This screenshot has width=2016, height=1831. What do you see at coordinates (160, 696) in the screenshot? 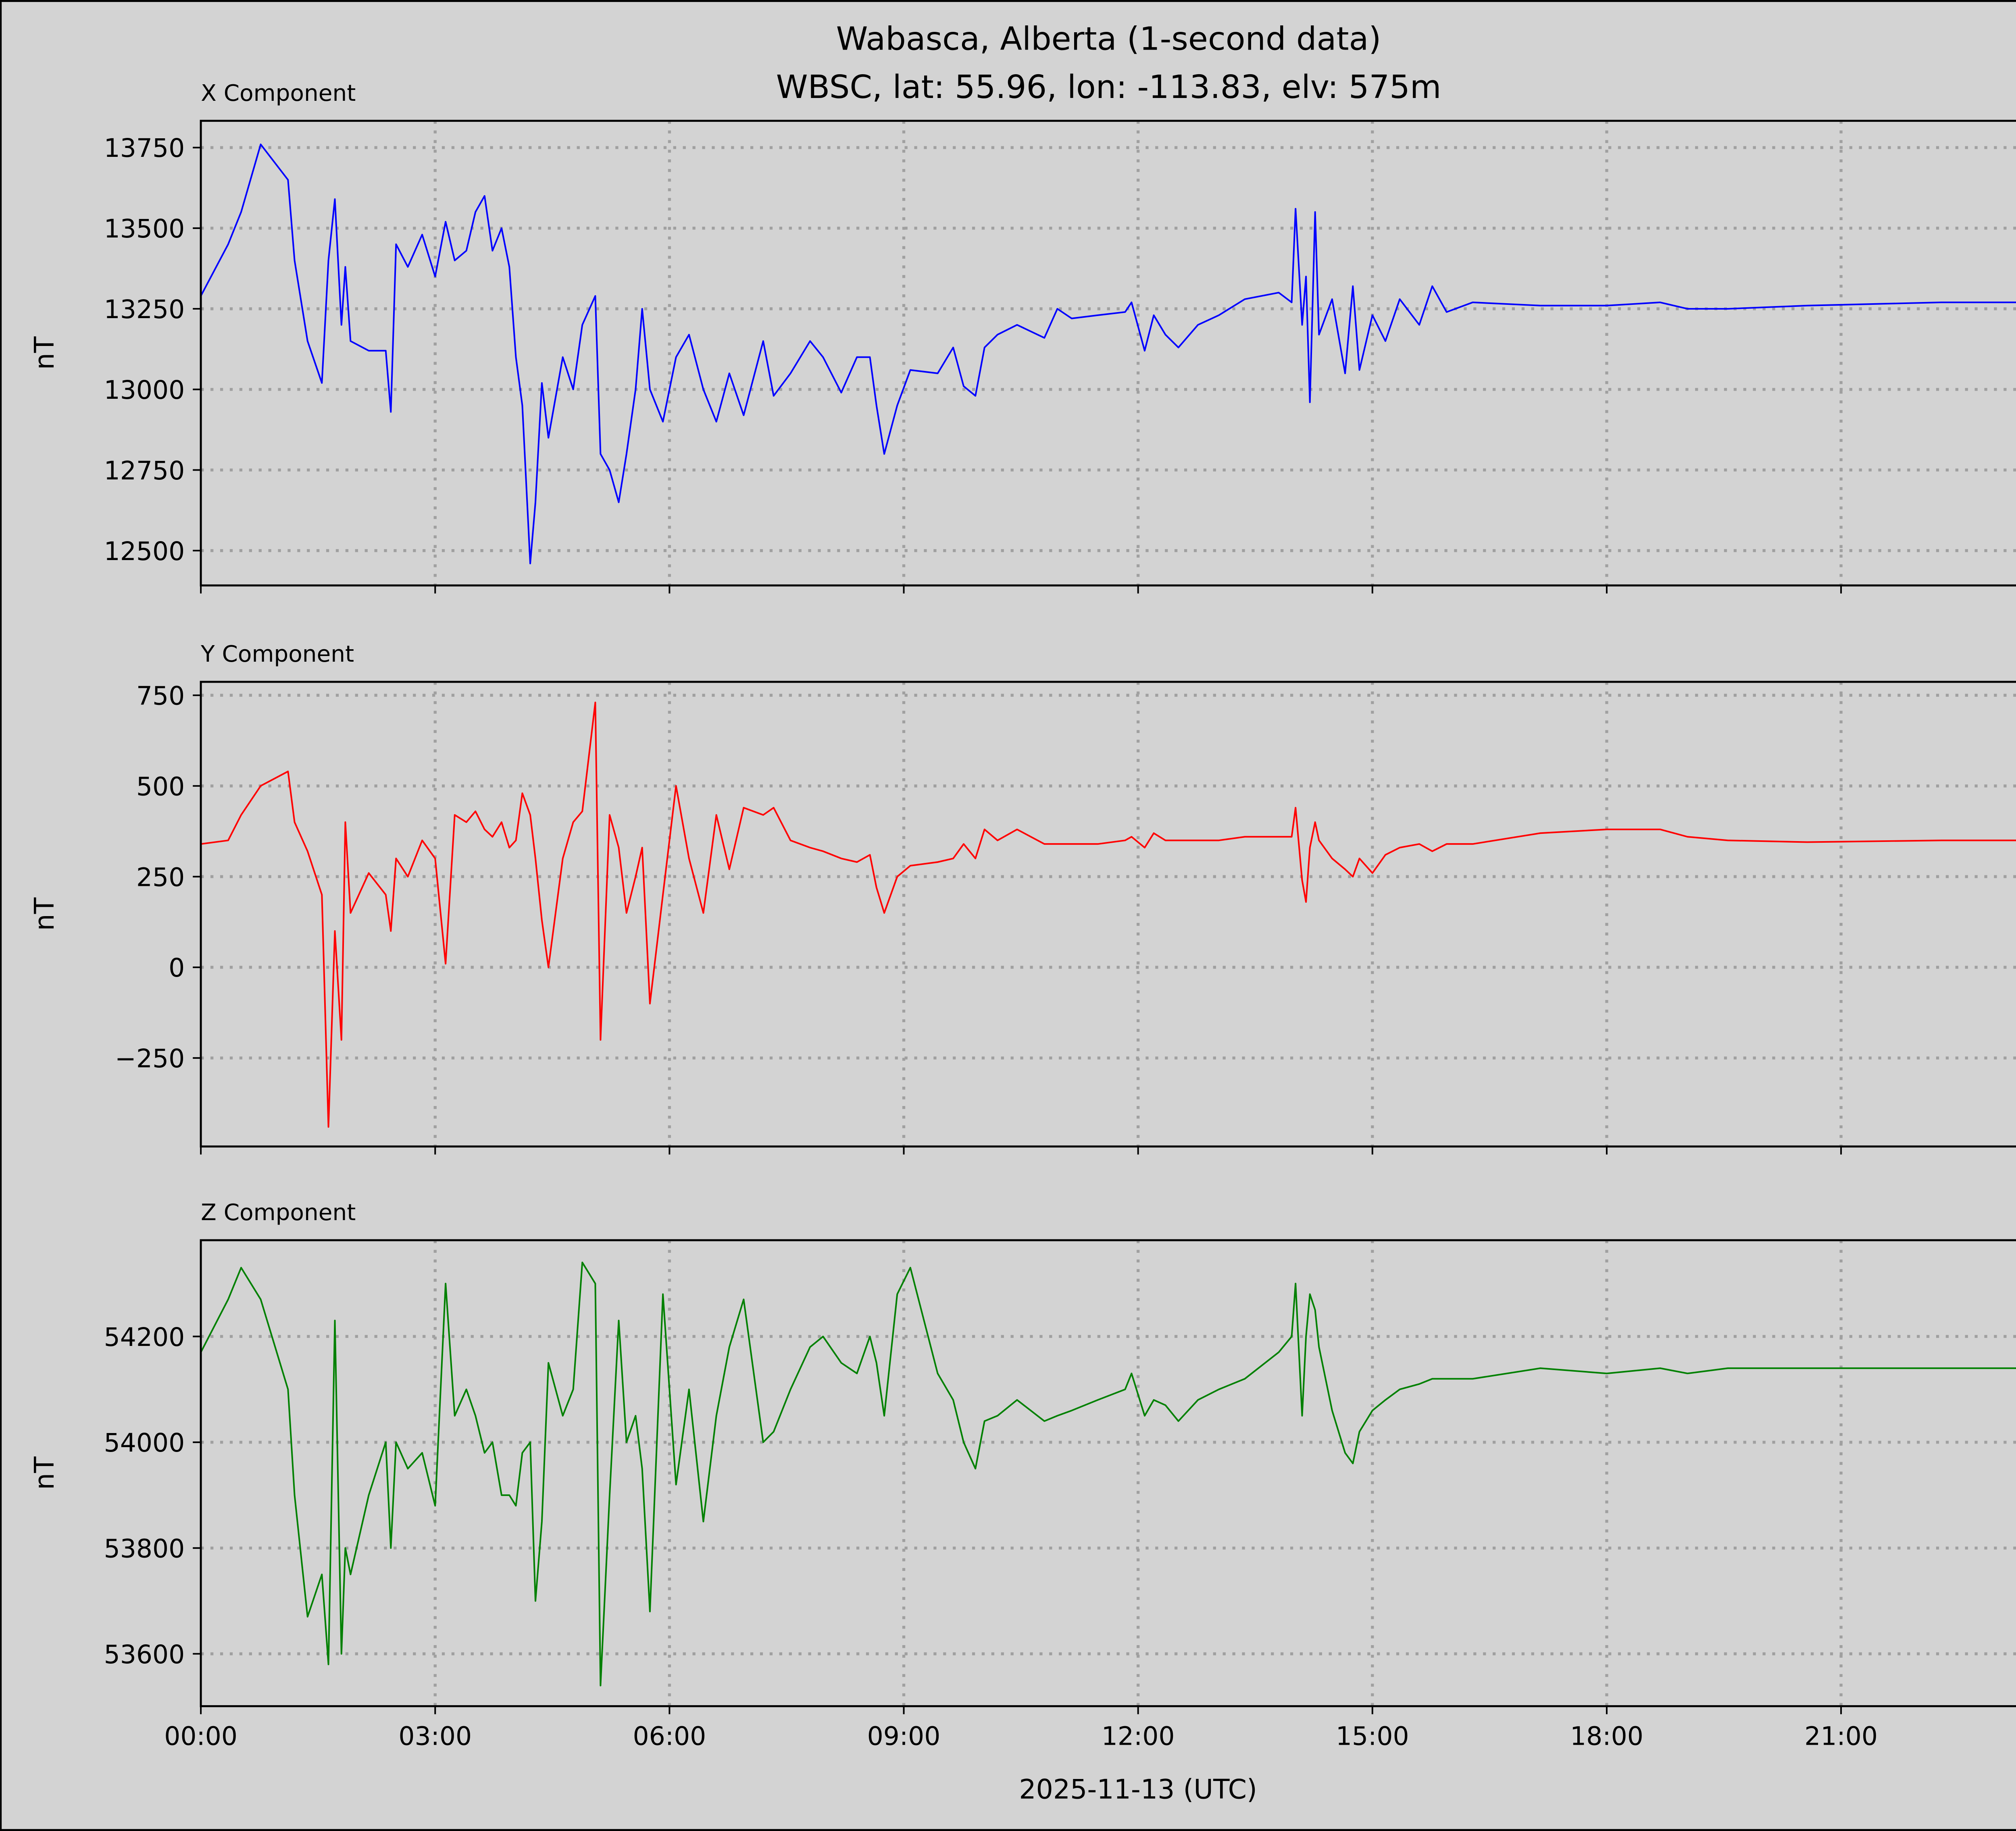
I see `y-tick-label: 750` at bounding box center [160, 696].